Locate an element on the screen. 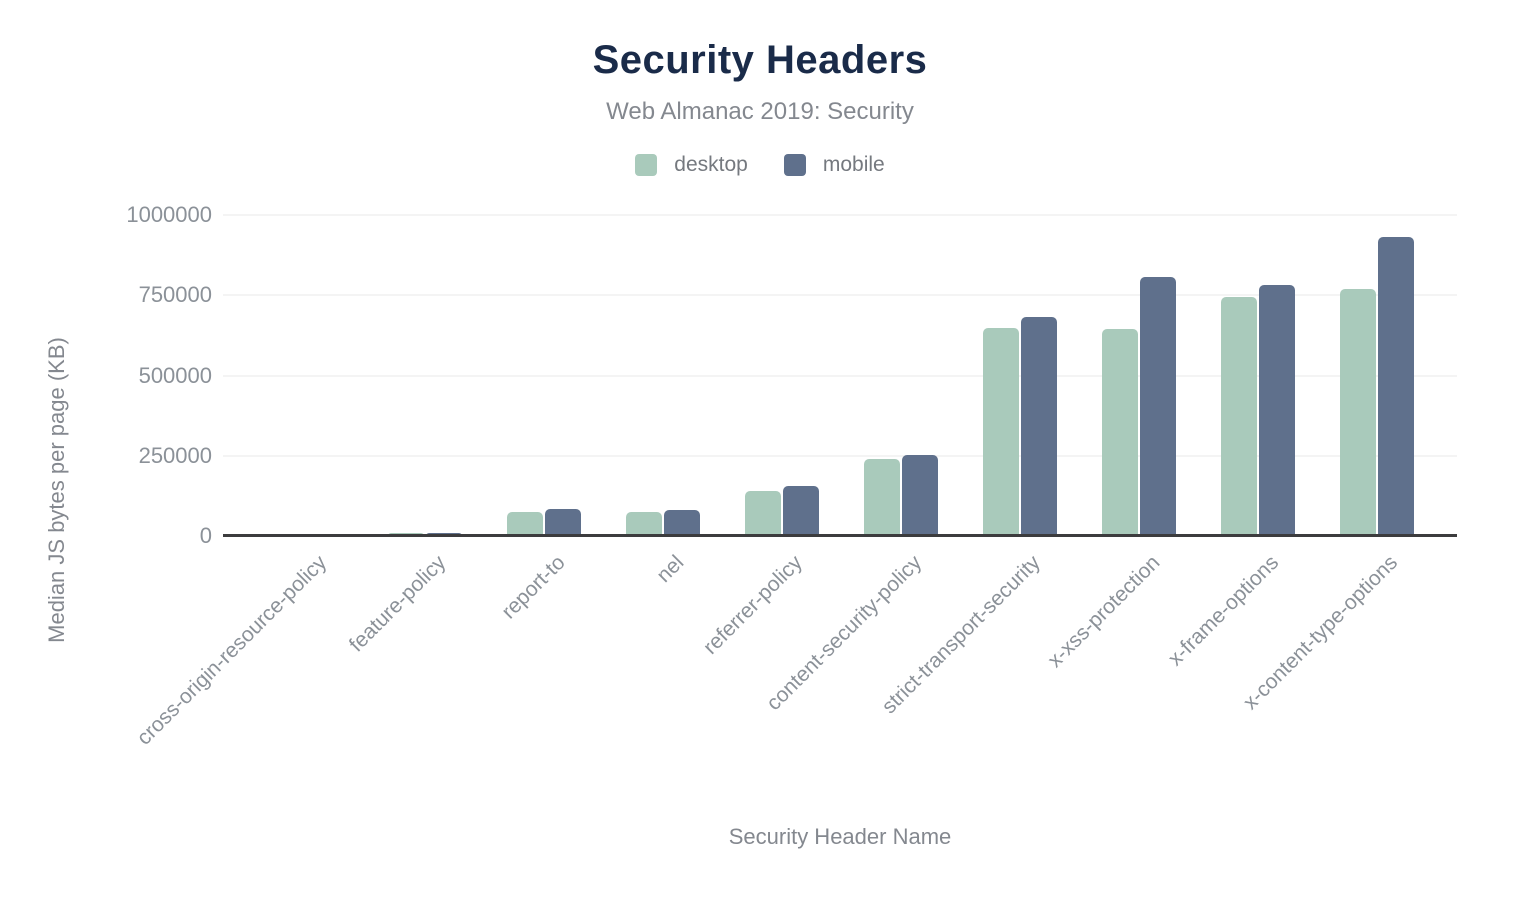  x-tick-label-x-xss-protection: x-xss-protection is located at coordinates (1104, 612).